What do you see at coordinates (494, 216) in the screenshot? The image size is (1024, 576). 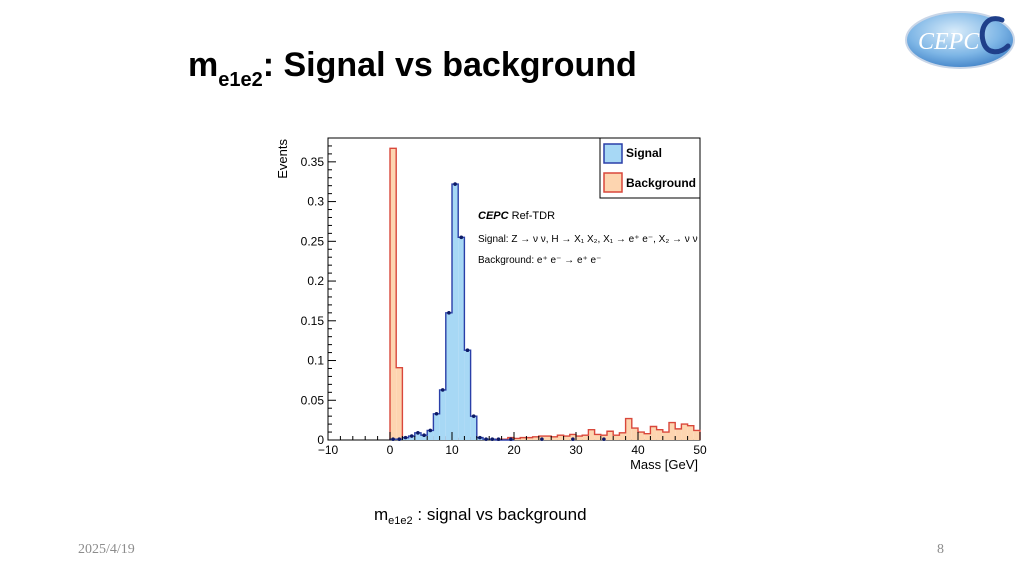 I see `experiment-name: CEPC` at bounding box center [494, 216].